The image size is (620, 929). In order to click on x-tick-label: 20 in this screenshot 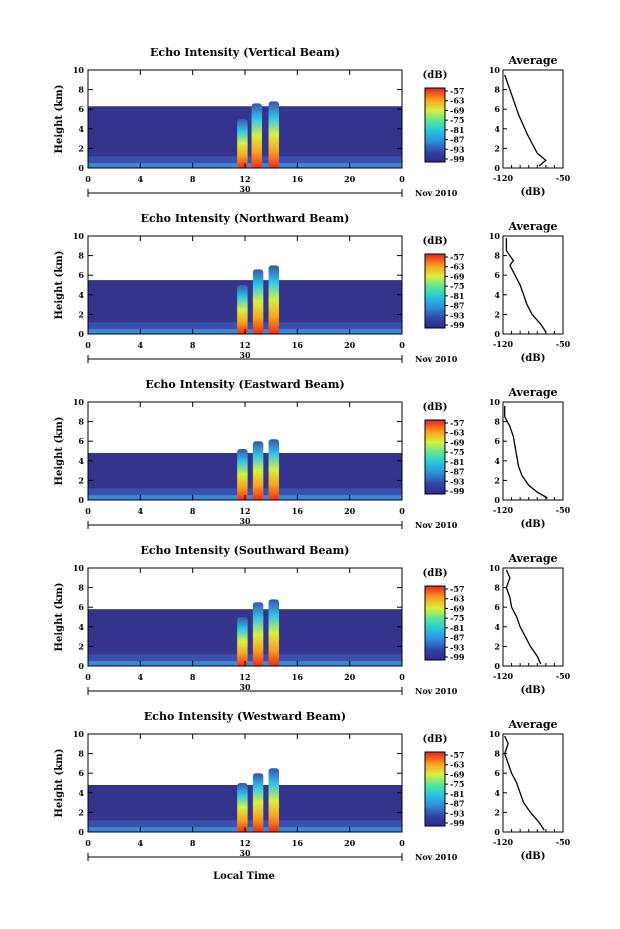, I will do `click(350, 179)`.